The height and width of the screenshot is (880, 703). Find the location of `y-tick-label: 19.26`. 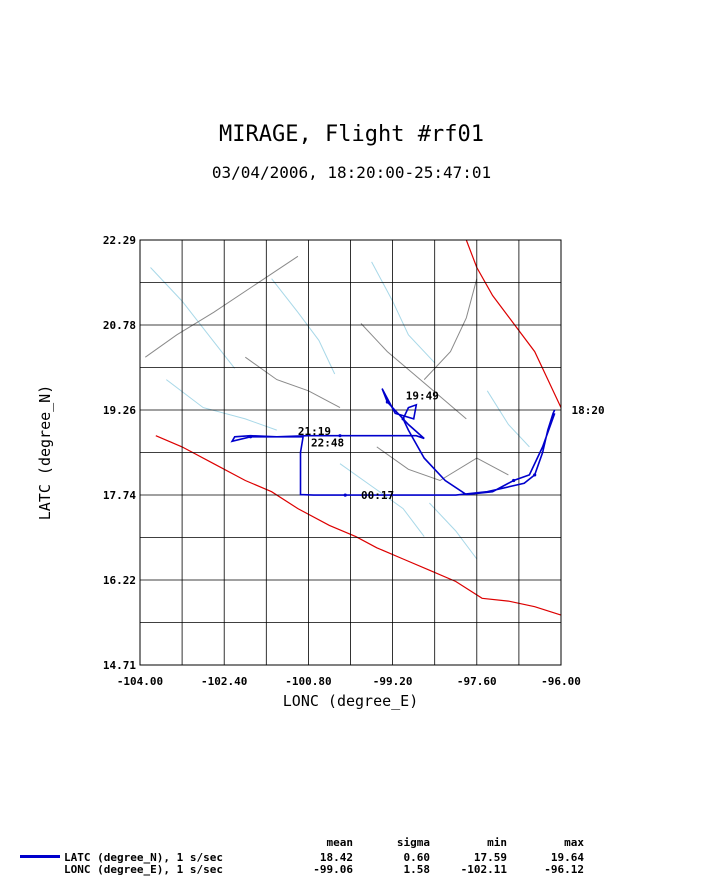

y-tick-label: 19.26 is located at coordinates (119, 410).